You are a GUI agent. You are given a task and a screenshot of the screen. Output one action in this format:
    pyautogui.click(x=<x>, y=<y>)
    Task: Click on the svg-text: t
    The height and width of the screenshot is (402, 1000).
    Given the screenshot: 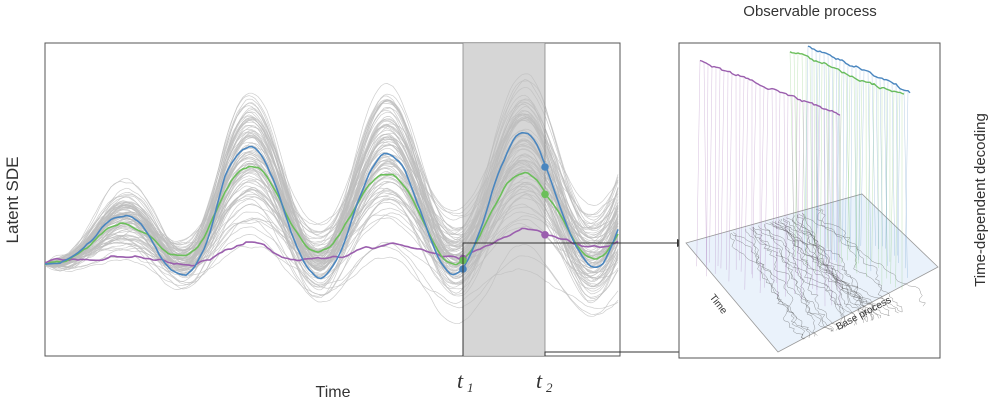 What is the action you would take?
    pyautogui.click(x=539, y=380)
    